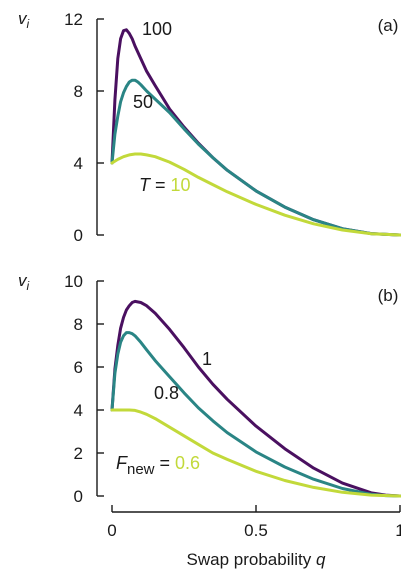 The height and width of the screenshot is (574, 401). Describe the element at coordinates (122, 463) in the screenshot. I see `legend-var: F` at that location.